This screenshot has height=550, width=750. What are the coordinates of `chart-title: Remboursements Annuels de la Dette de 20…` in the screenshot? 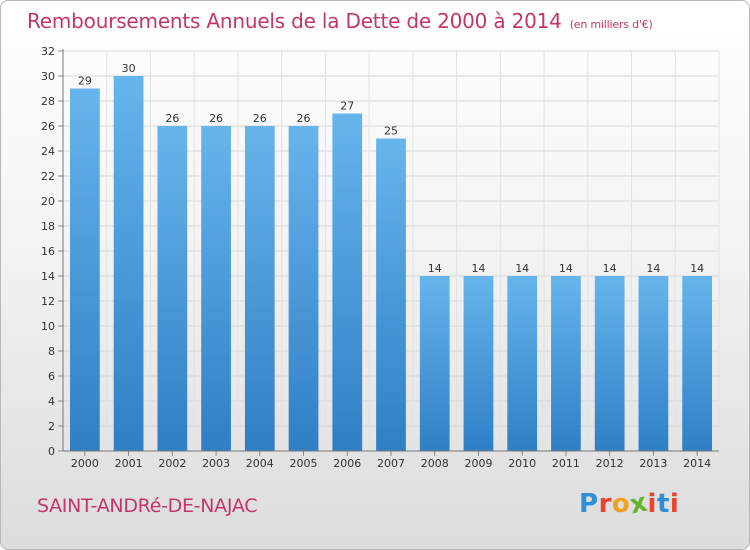 It's located at (340, 21).